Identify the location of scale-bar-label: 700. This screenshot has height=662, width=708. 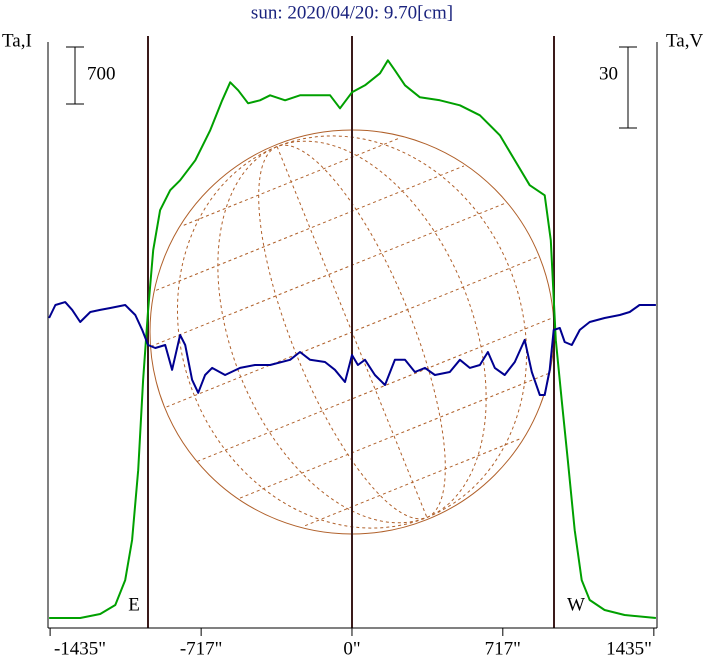
(101, 73).